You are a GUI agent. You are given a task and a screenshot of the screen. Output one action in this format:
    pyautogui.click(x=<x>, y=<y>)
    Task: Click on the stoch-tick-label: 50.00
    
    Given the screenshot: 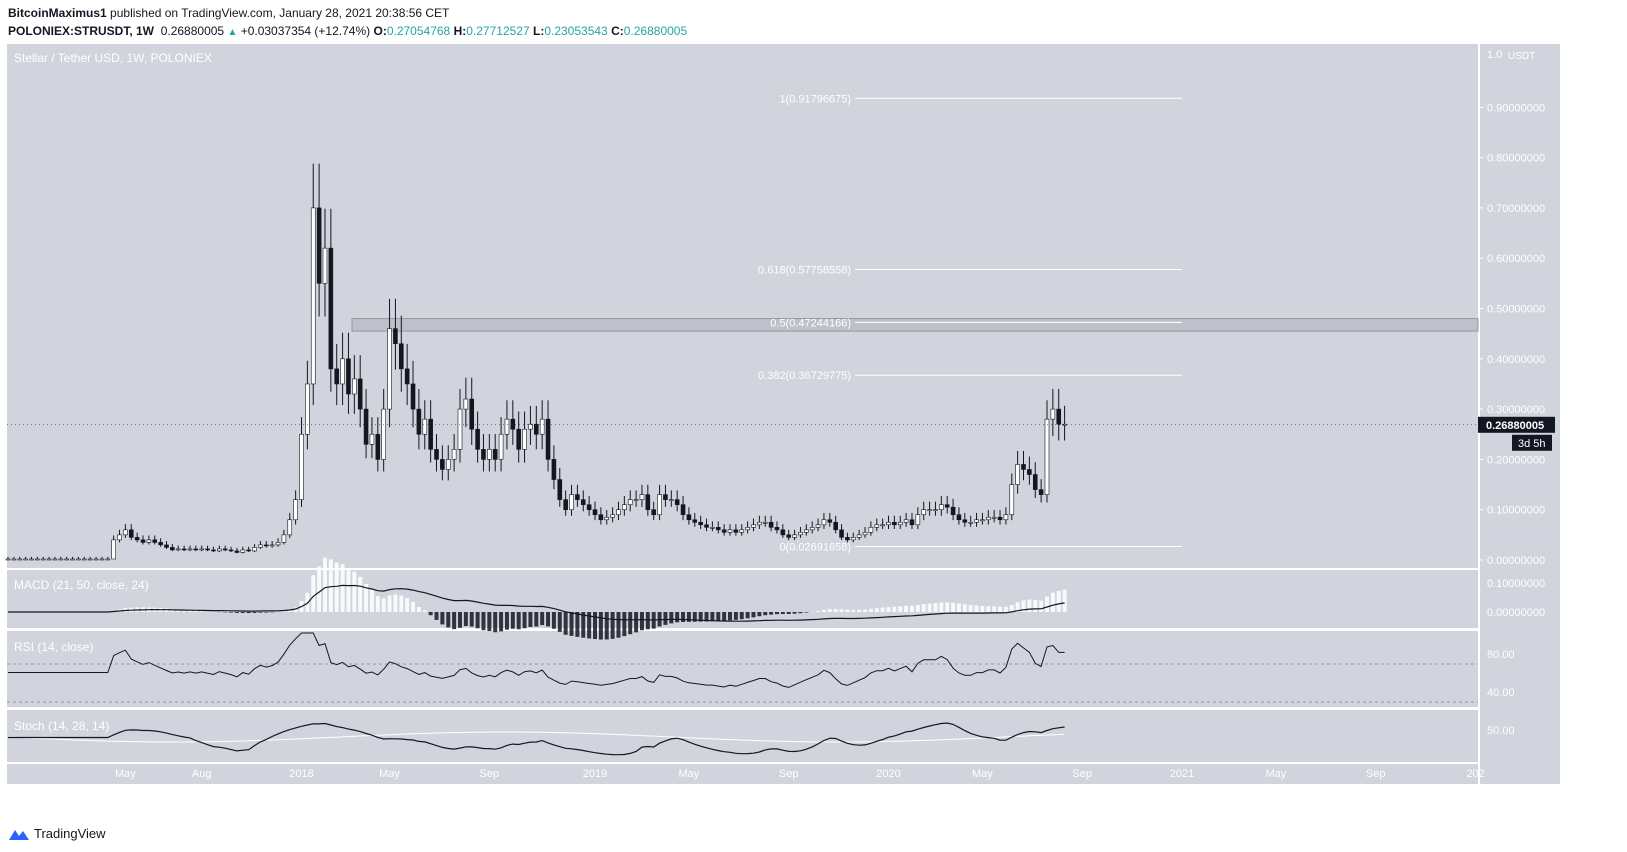 What is the action you would take?
    pyautogui.click(x=1501, y=731)
    